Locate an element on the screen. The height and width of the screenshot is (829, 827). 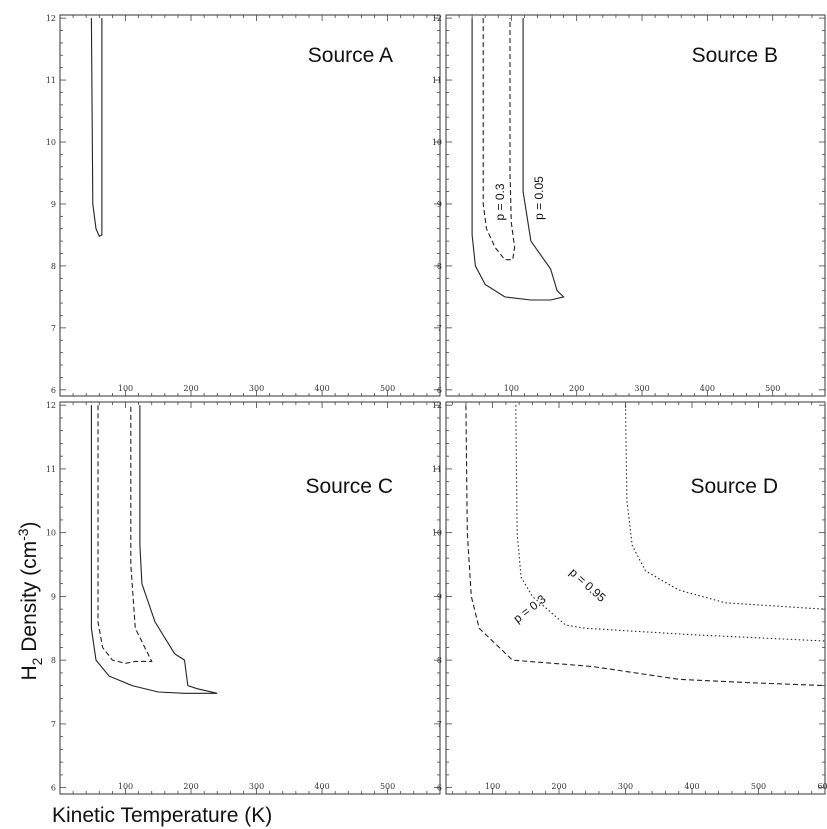
panel-title: Source A is located at coordinates (350, 55).